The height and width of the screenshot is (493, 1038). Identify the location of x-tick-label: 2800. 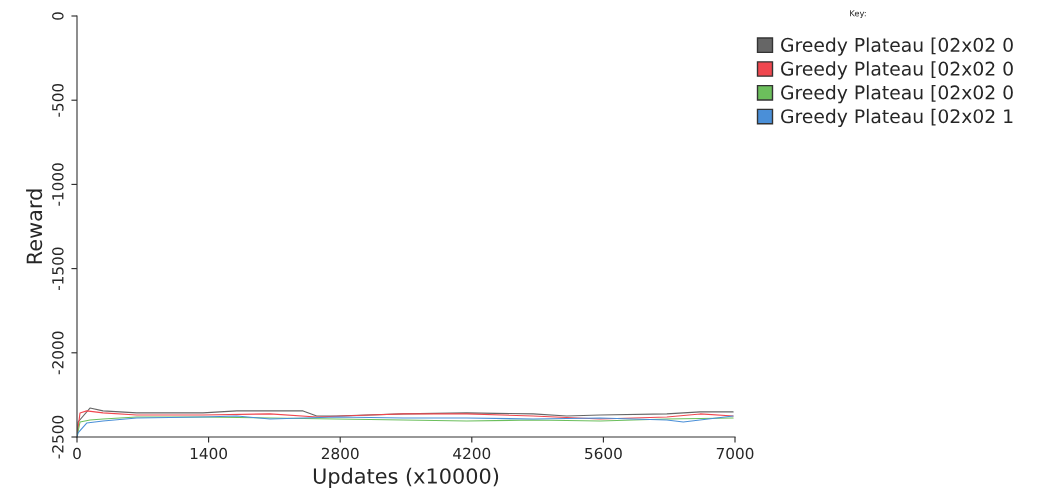
(340, 453).